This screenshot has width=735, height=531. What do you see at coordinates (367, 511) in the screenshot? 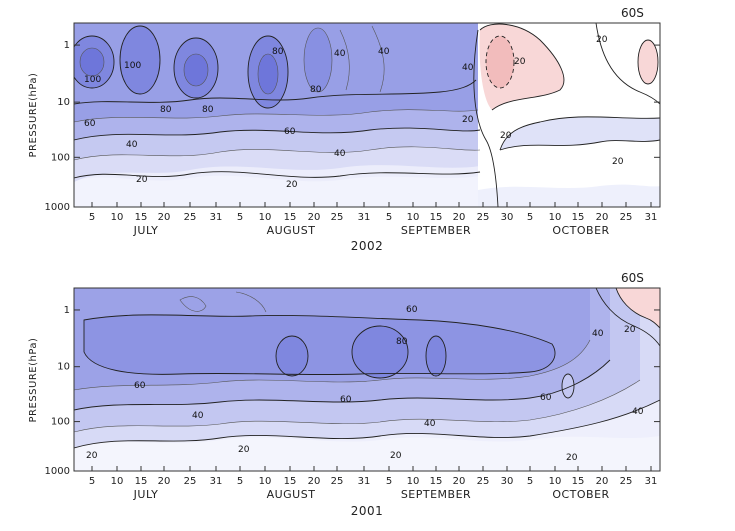
I see `x-axis-title: 2001` at bounding box center [367, 511].